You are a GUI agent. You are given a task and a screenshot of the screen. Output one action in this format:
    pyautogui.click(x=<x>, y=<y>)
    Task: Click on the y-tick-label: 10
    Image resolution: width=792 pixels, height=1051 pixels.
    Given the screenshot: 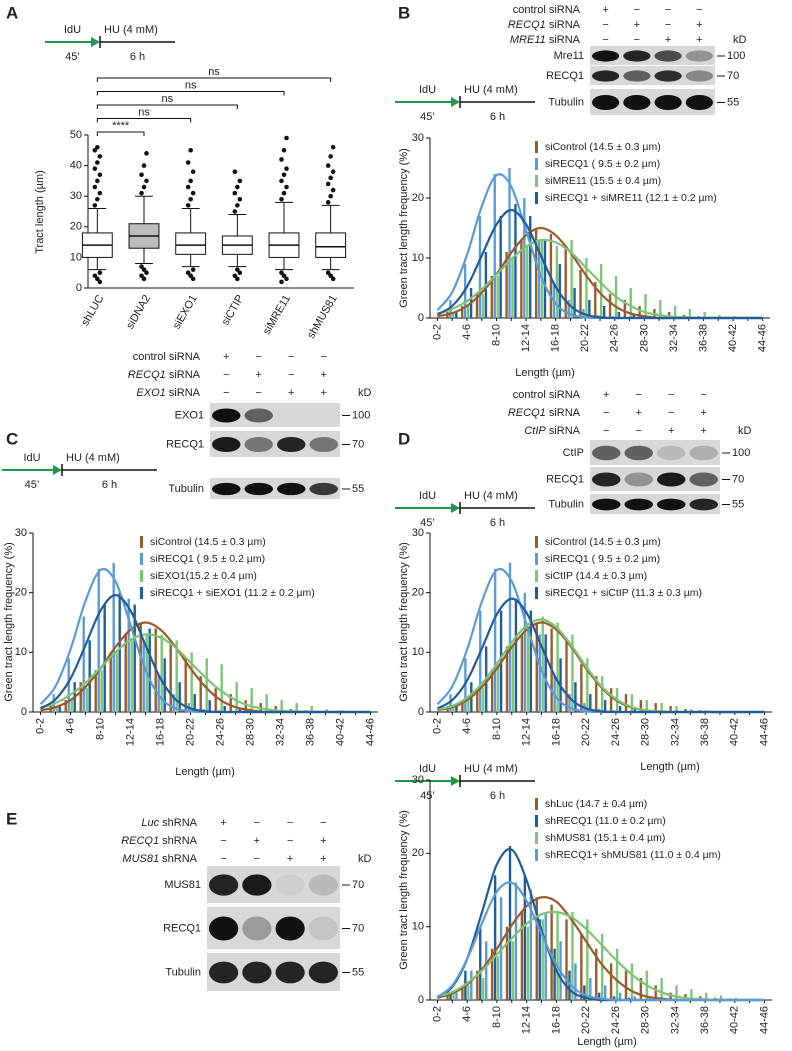 What is the action you would take?
    pyautogui.click(x=21, y=652)
    